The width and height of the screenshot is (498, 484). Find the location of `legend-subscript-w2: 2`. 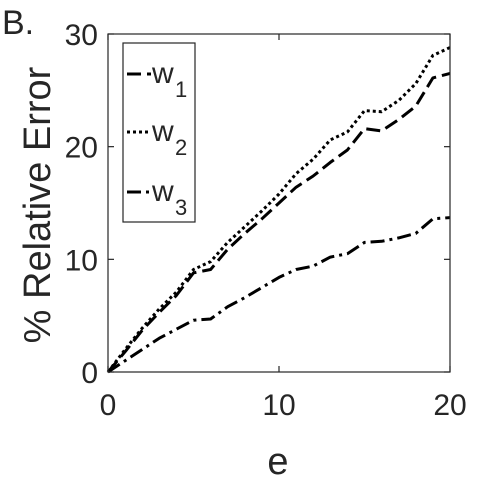

legend-subscript-w2: 2 is located at coordinates (181, 147).